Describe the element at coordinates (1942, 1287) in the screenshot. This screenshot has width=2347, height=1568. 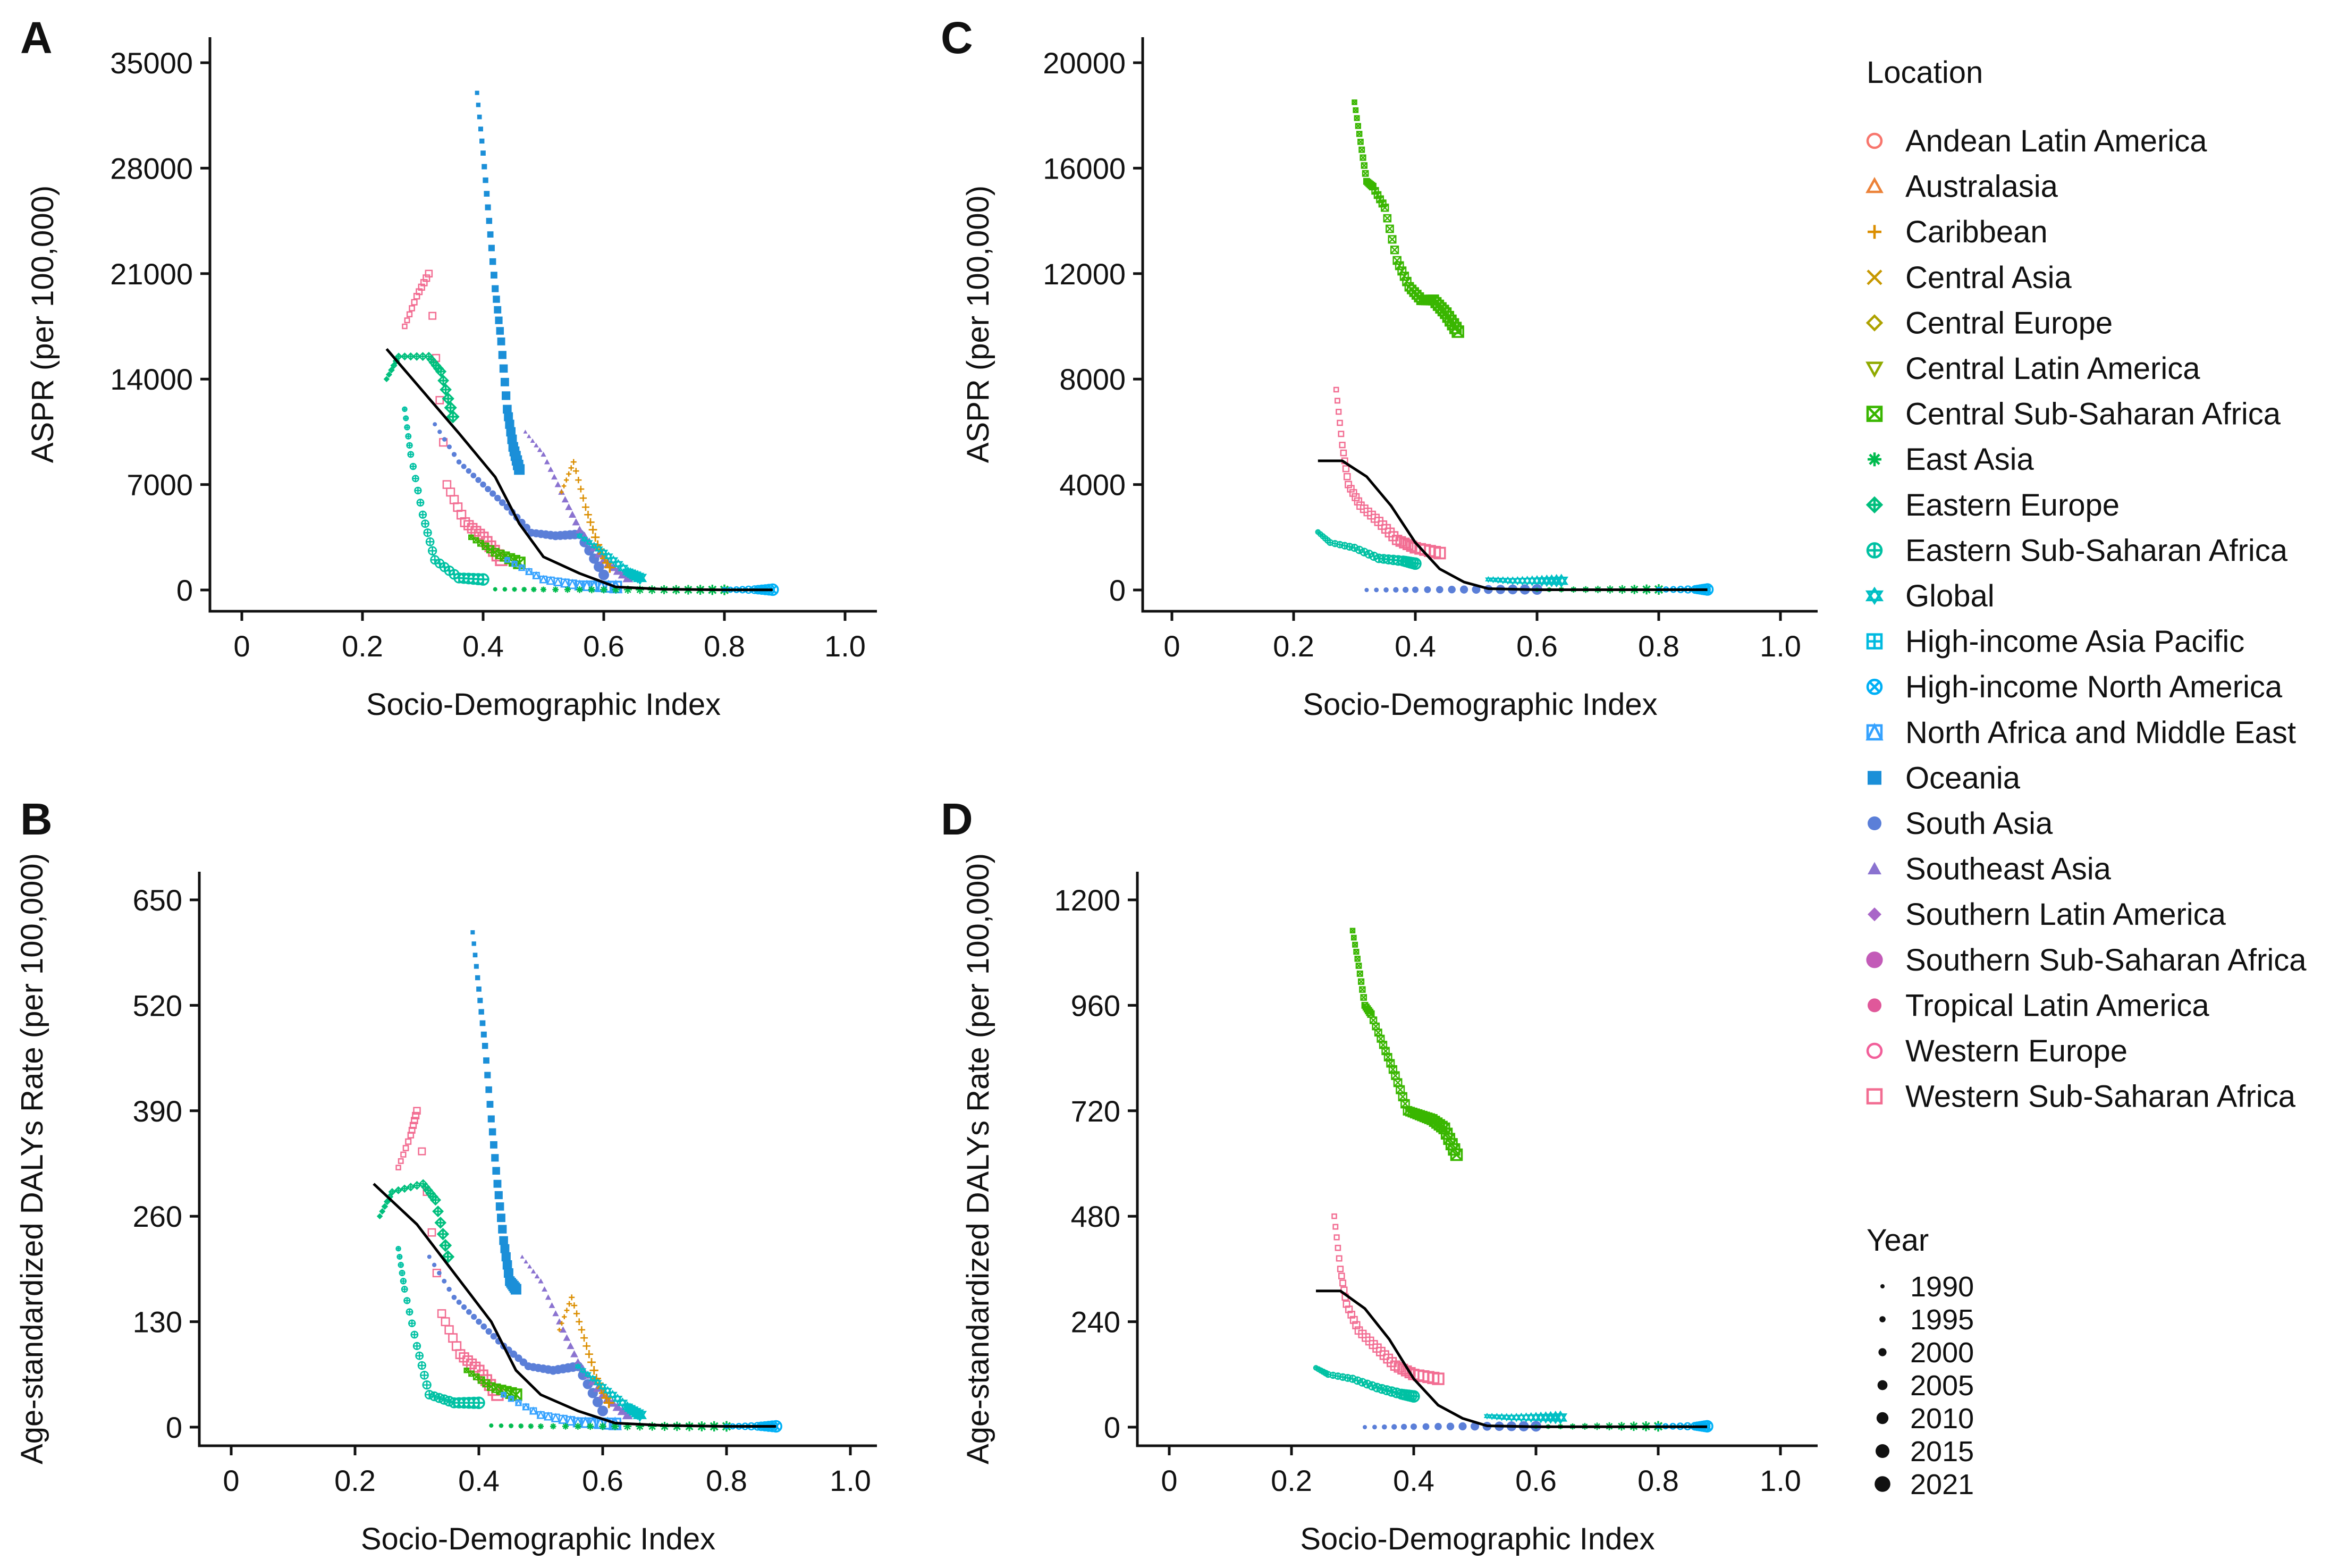
I see `legend-year-label: 1990` at that location.